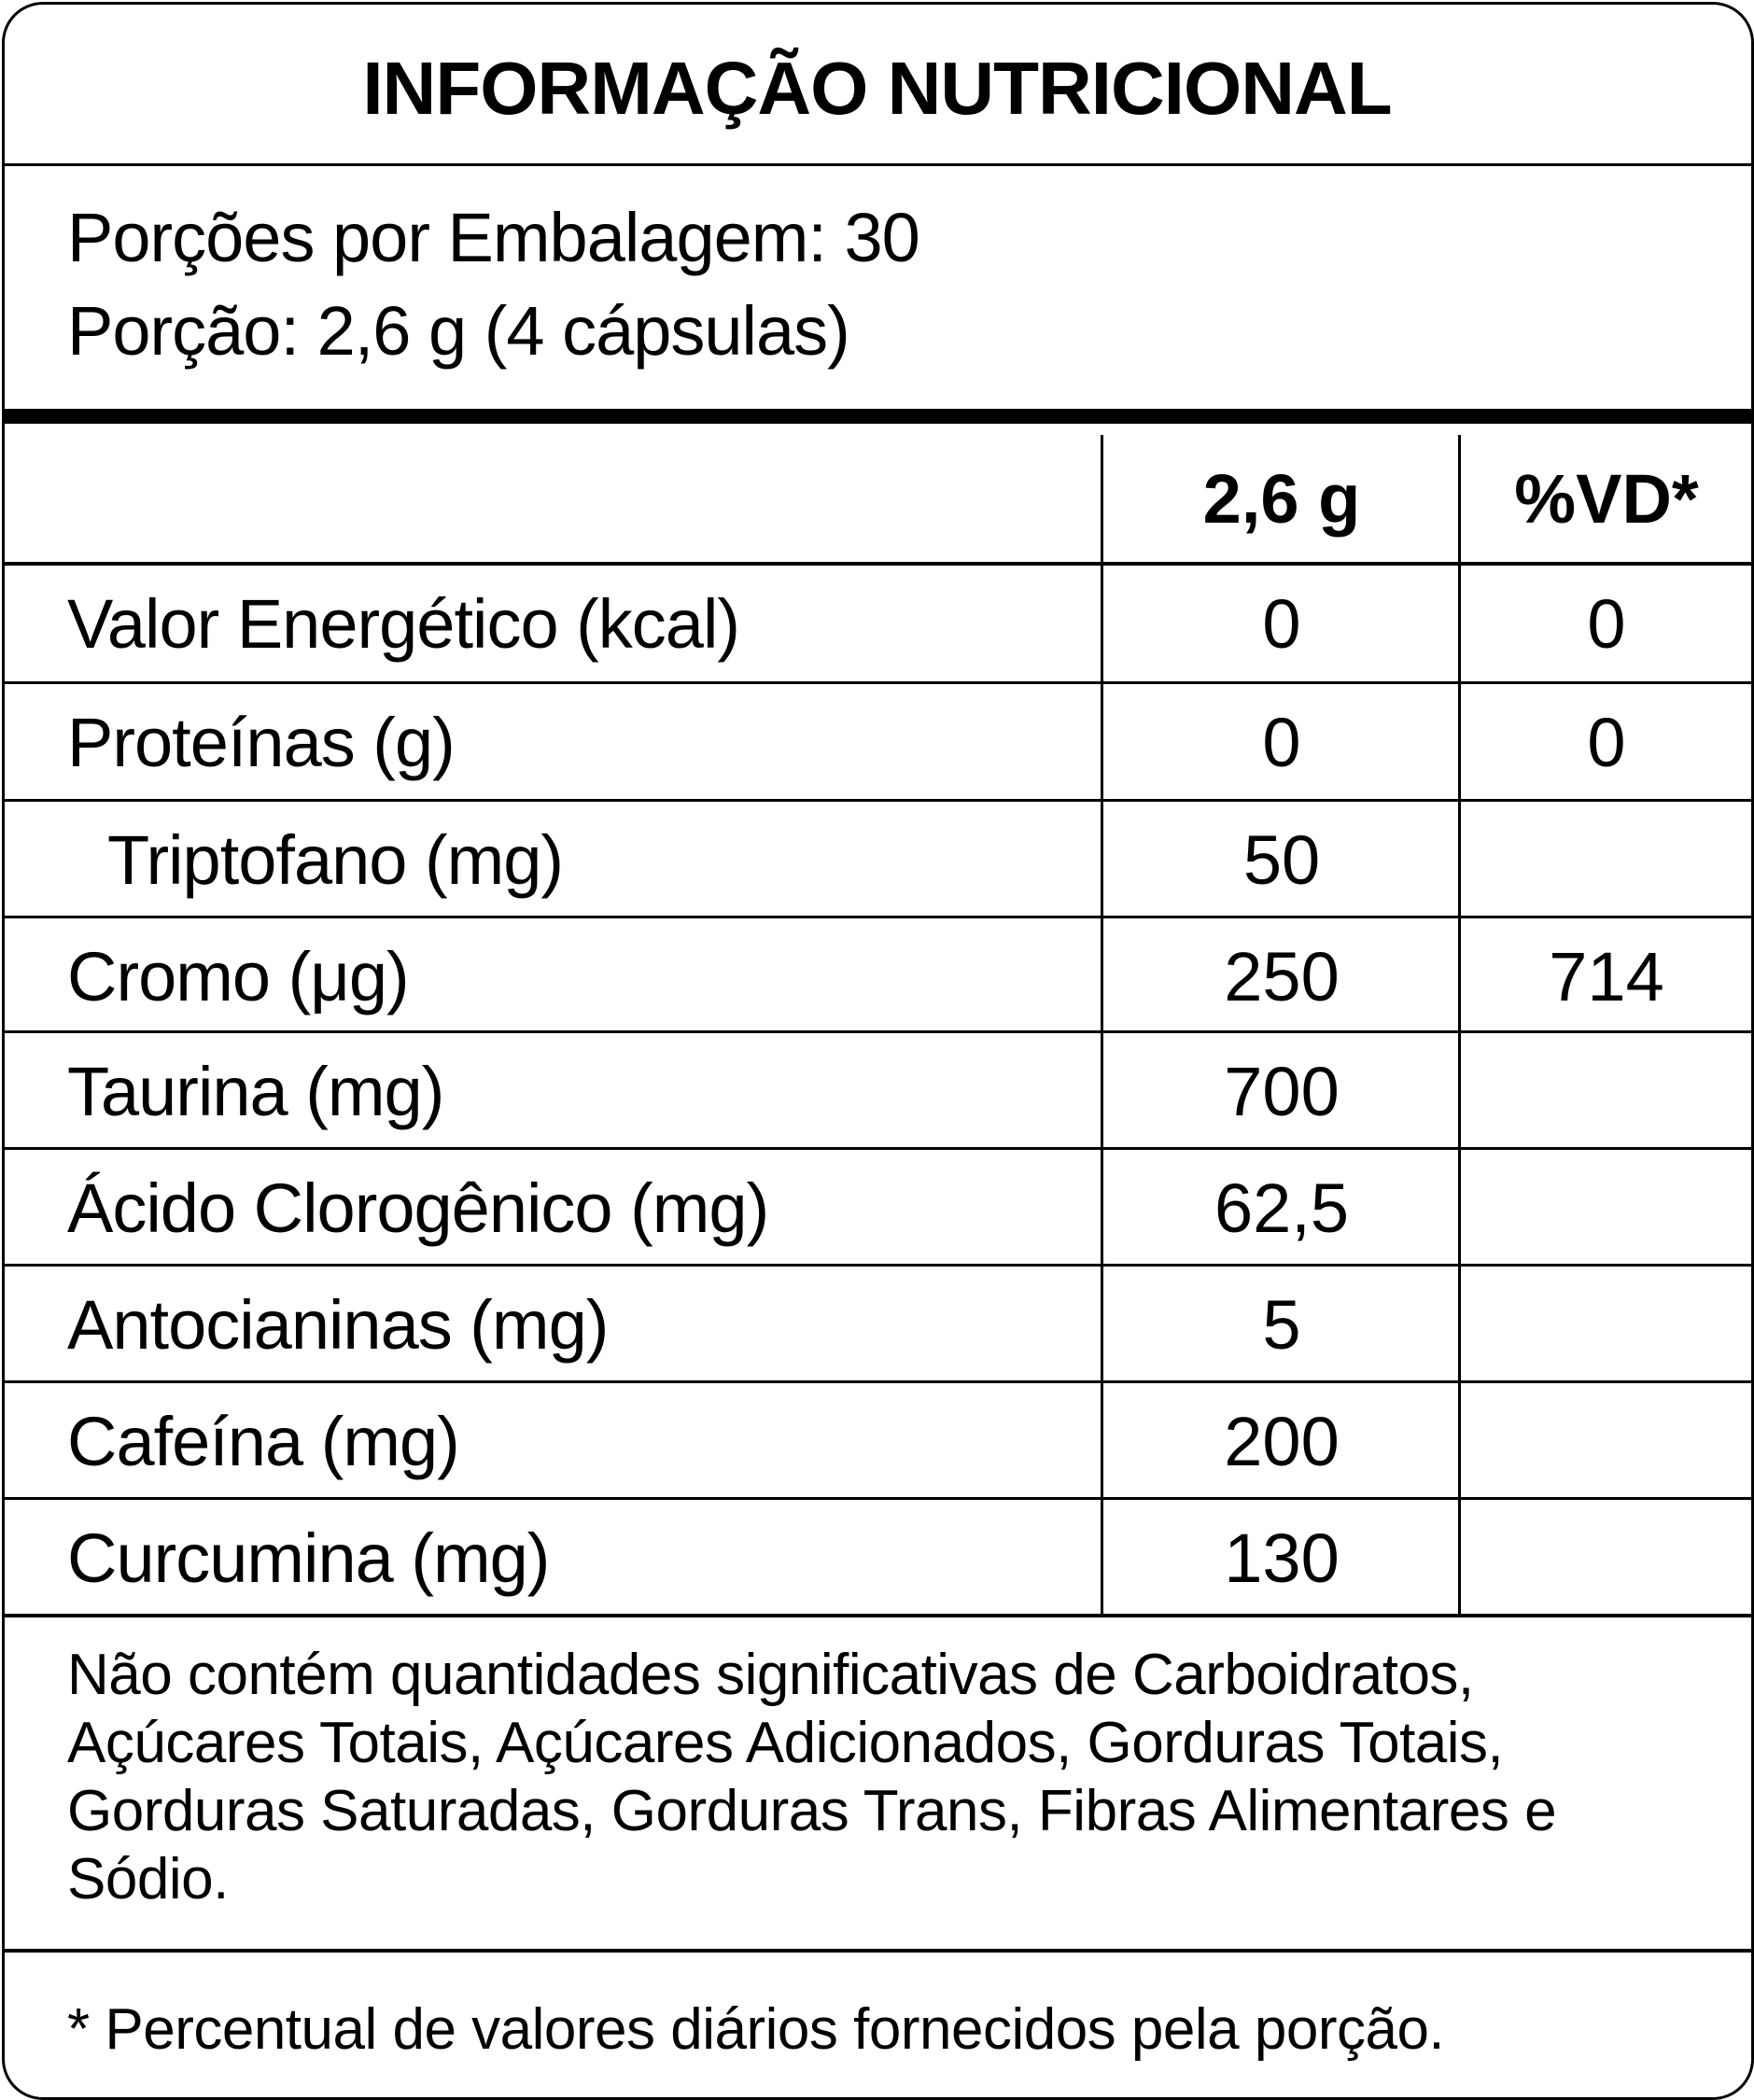  I want to click on nutrient-amount: 50, so click(1282, 860).